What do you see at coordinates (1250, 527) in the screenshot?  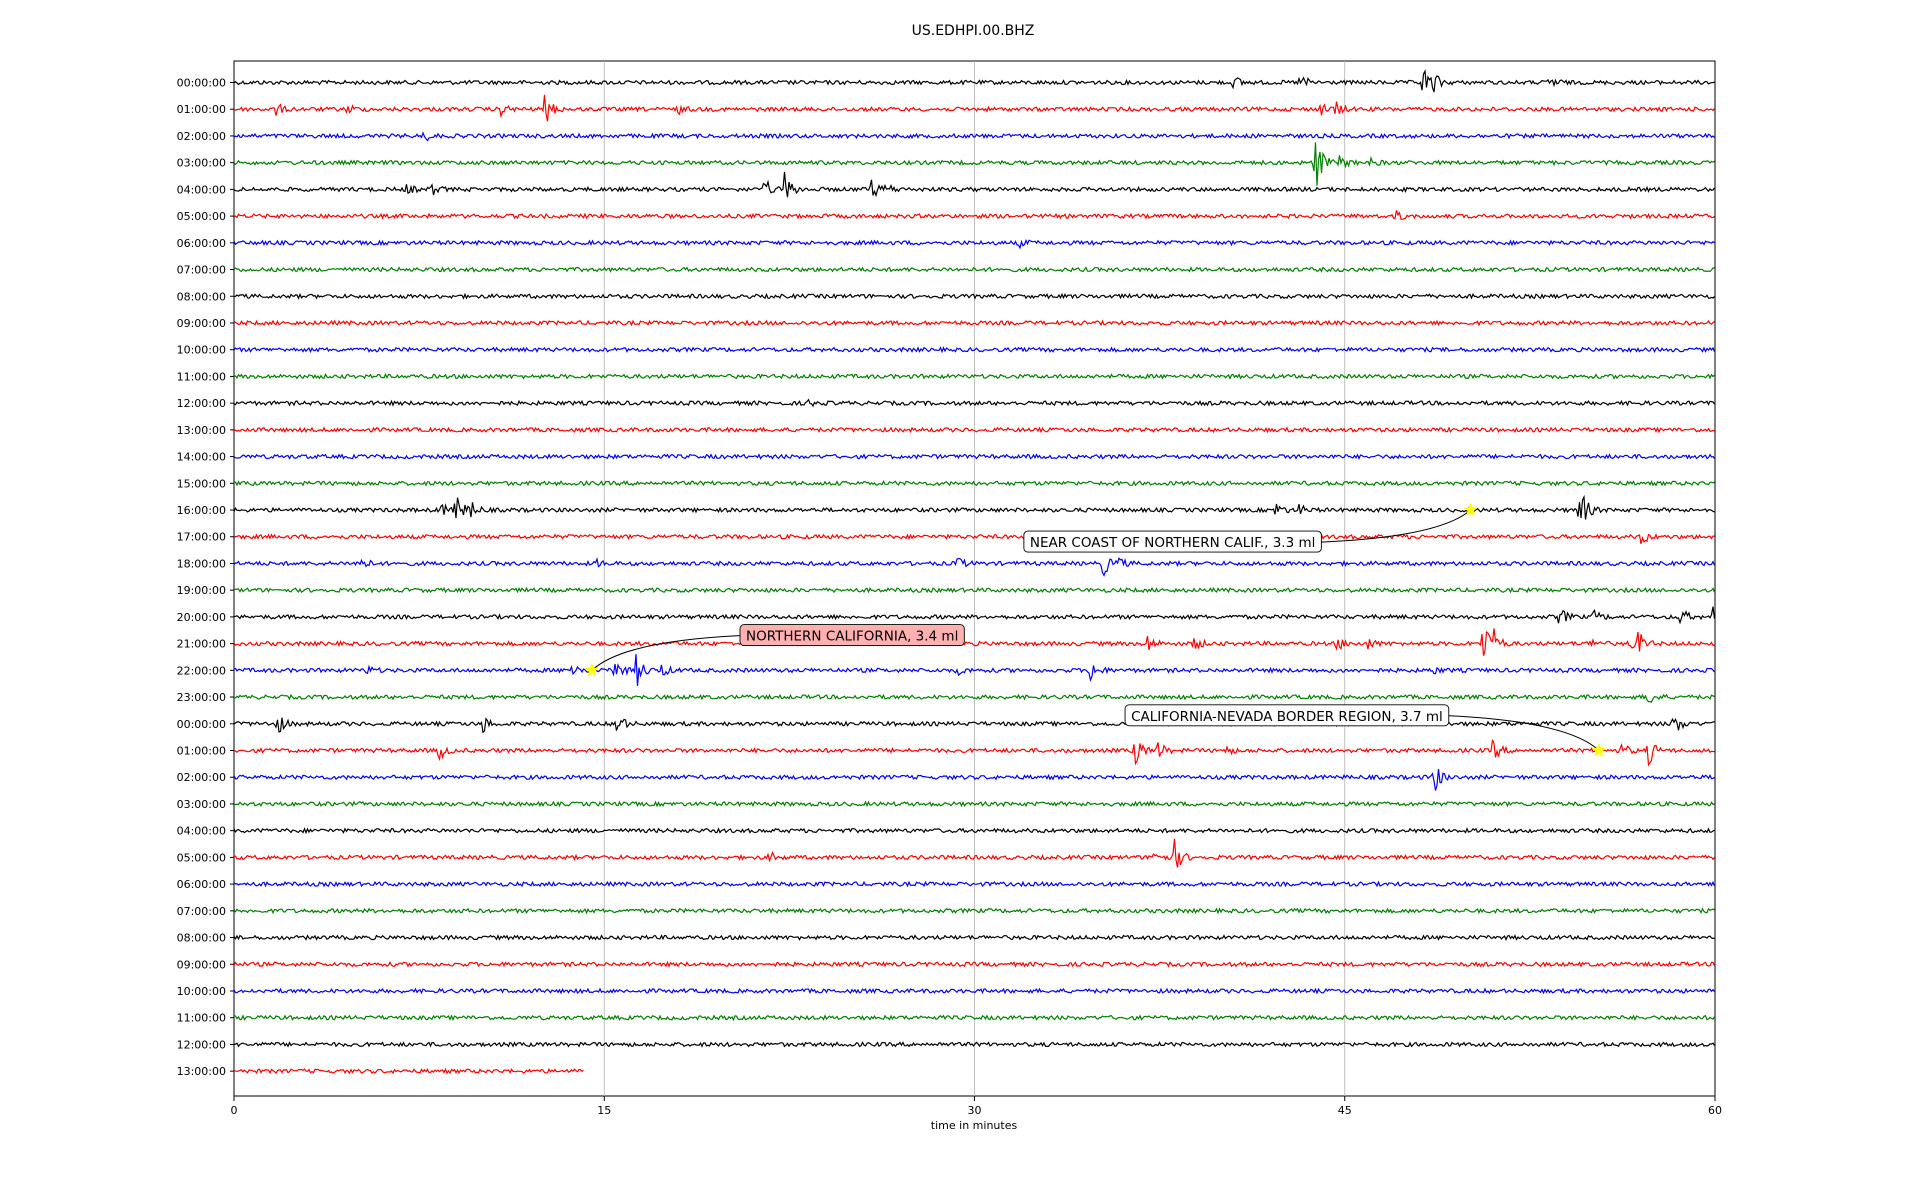 I see `event-annotation: NEAR COAST OF NORTHERN CALIF., 3.3 ml` at bounding box center [1250, 527].